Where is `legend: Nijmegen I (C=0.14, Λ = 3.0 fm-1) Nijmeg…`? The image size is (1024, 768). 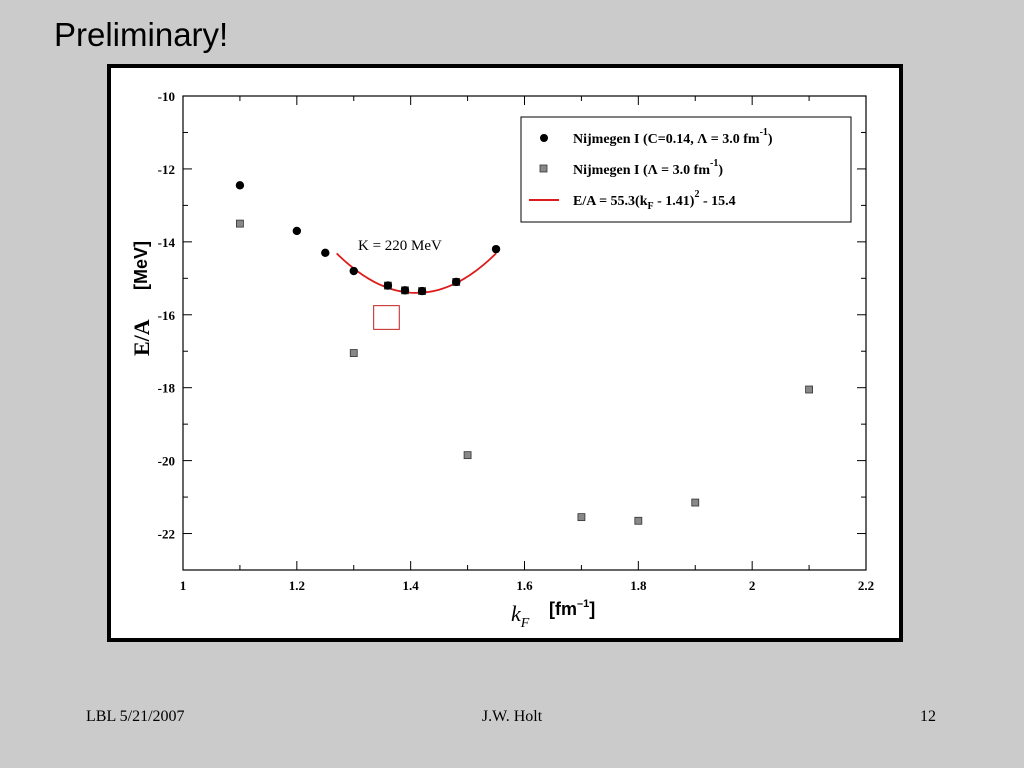
legend: Nijmegen I (C=0.14, Λ = 3.0 fm-1) Nijmeg… is located at coordinates (686, 169).